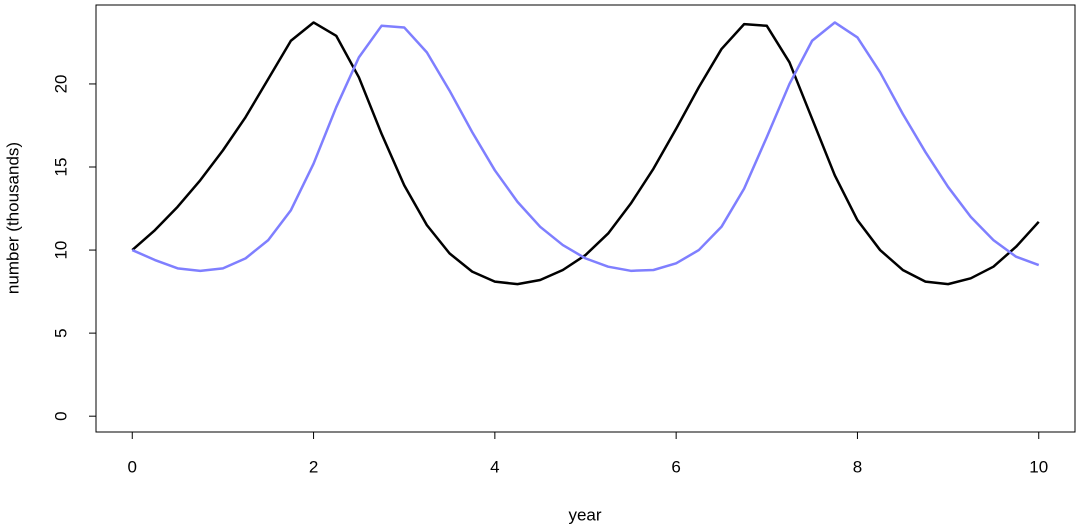  What do you see at coordinates (584, 514) in the screenshot?
I see `x-axis-title: year` at bounding box center [584, 514].